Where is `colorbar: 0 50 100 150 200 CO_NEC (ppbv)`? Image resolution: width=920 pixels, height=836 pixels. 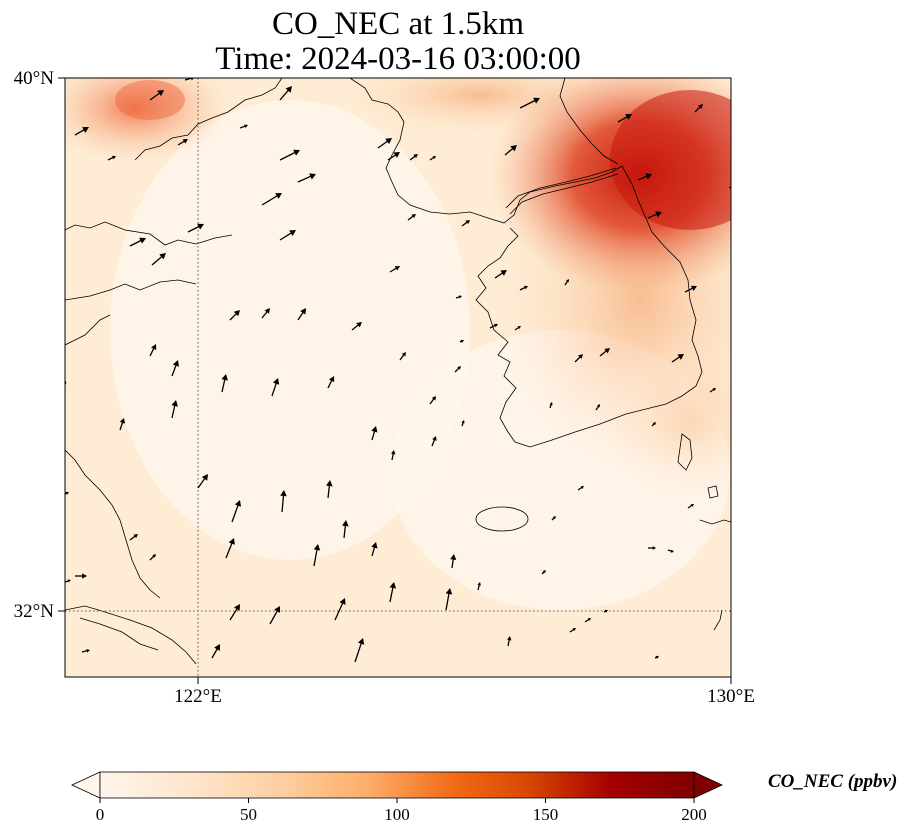 colorbar: 0 50 100 150 200 CO_NEC (ppbv) is located at coordinates (484, 797).